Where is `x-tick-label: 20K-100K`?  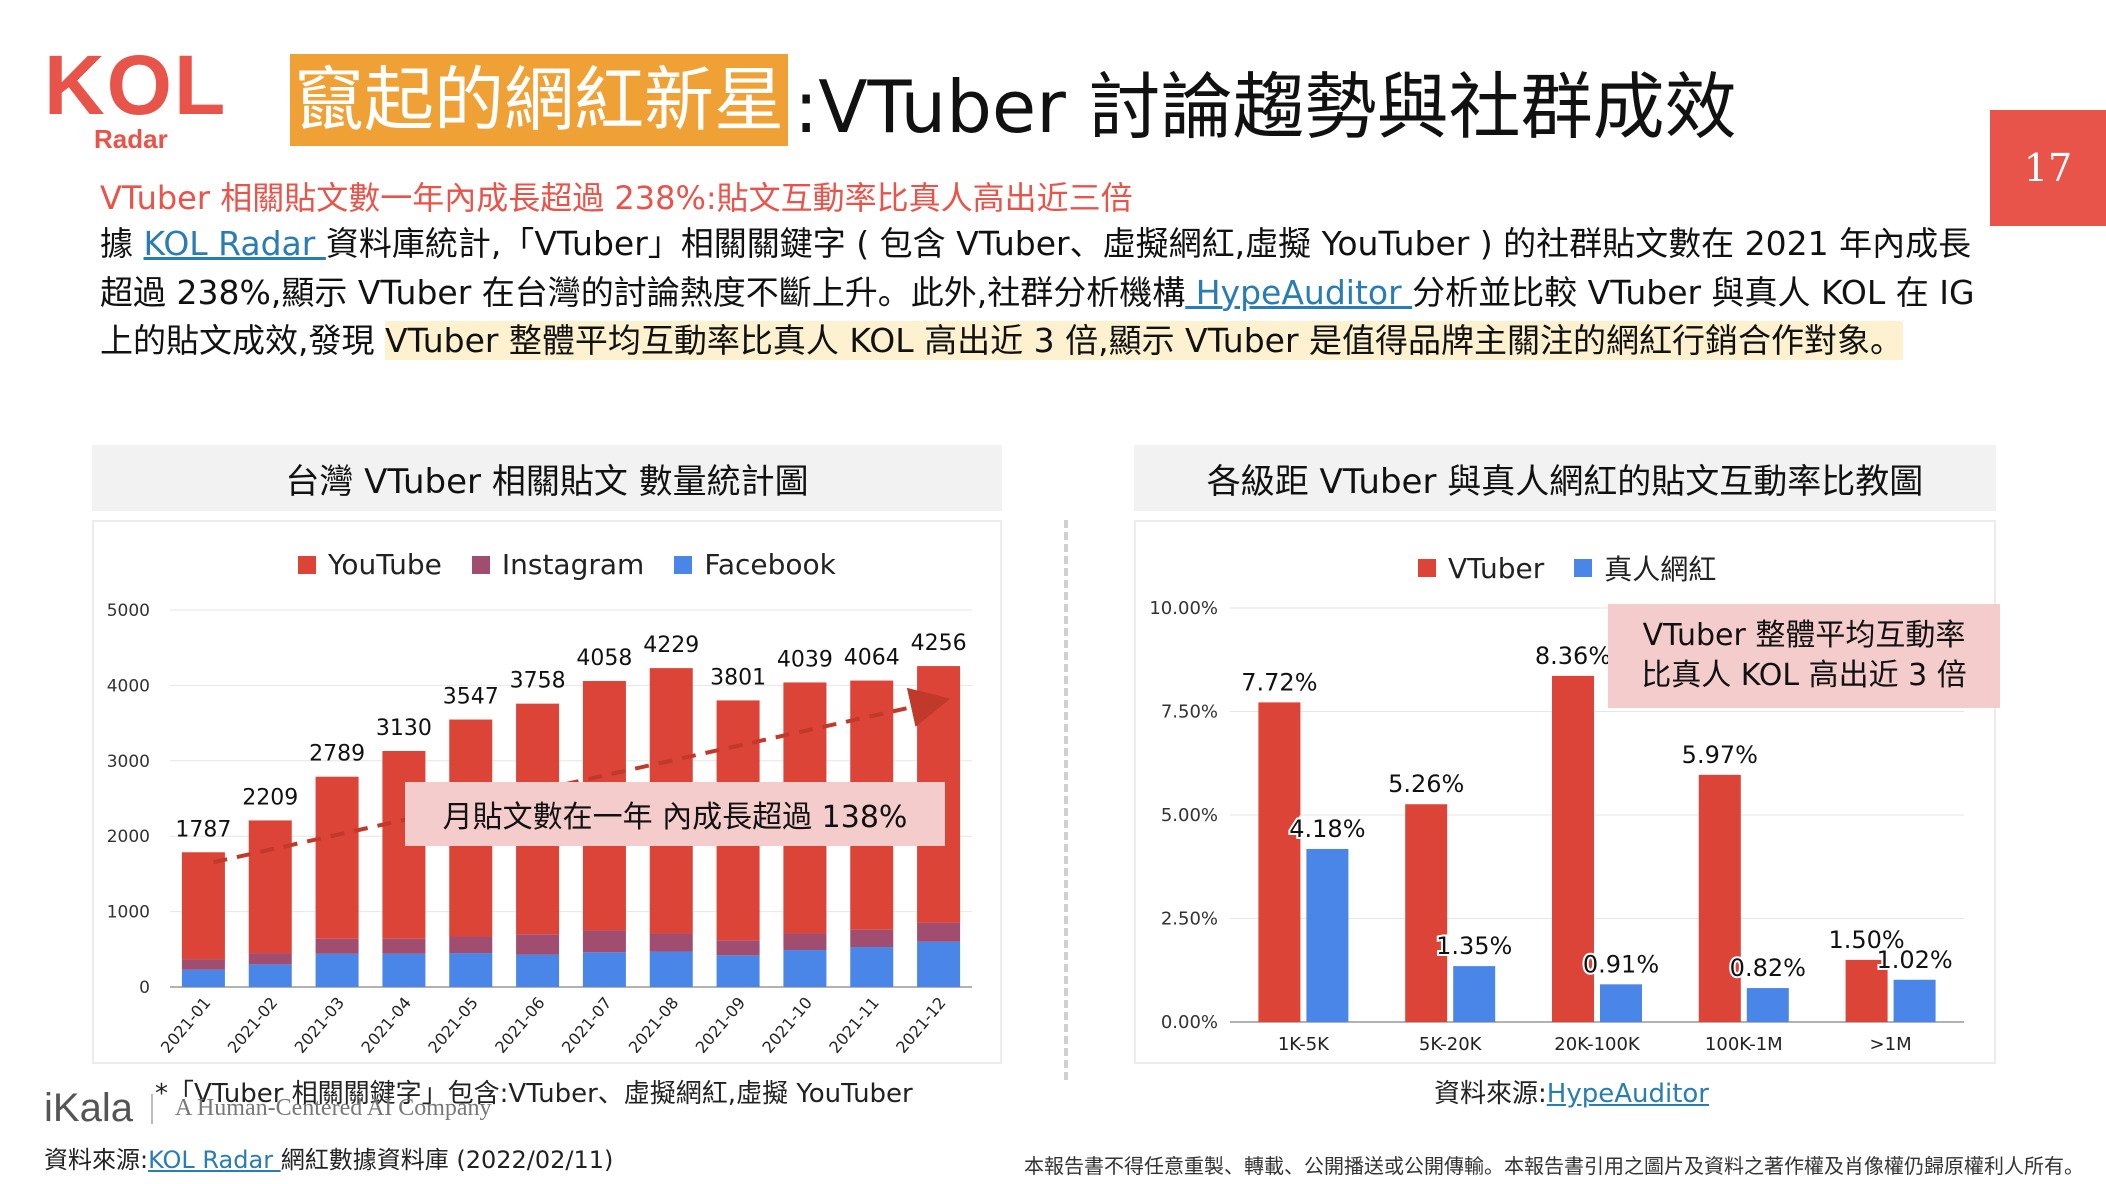 x-tick-label: 20K-100K is located at coordinates (1597, 1044).